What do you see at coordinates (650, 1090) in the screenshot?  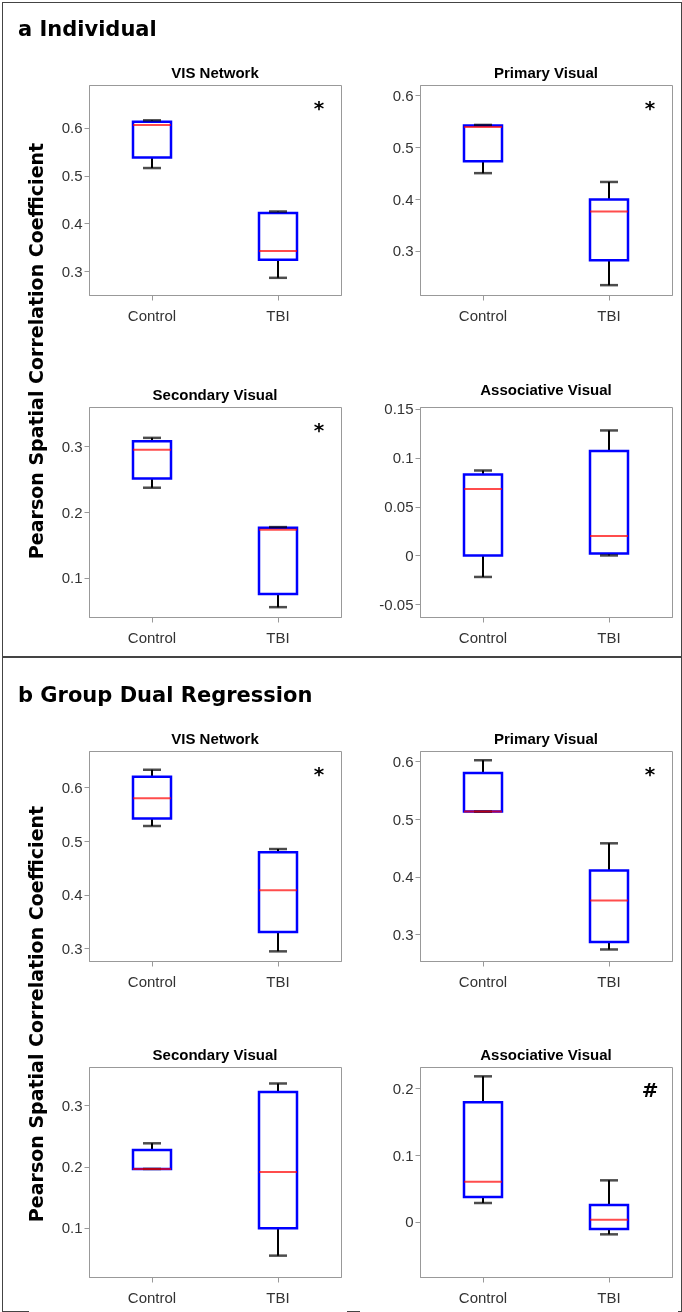 I see `annotation: #` at bounding box center [650, 1090].